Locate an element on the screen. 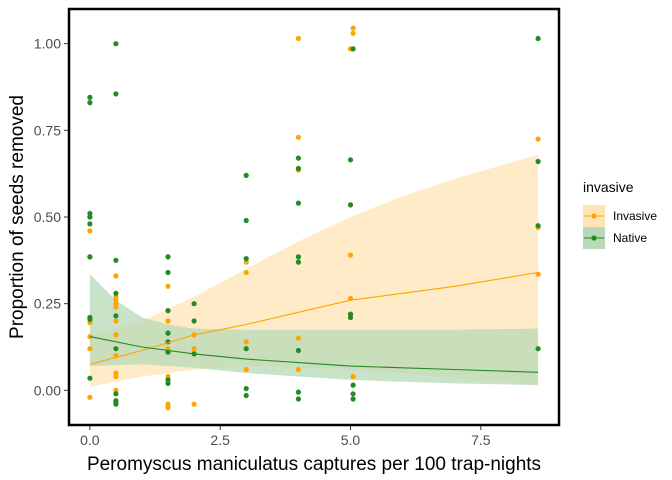 The image size is (672, 480). legend-label-native: Native is located at coordinates (630, 238).